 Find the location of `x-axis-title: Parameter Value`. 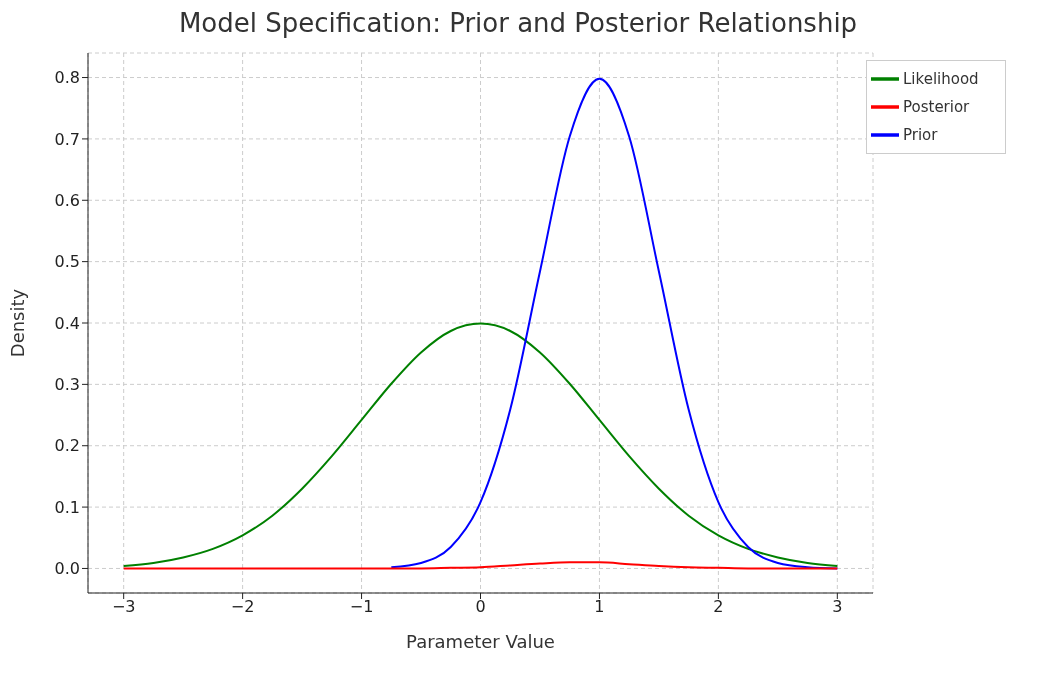

x-axis-title: Parameter Value is located at coordinates (480, 641).